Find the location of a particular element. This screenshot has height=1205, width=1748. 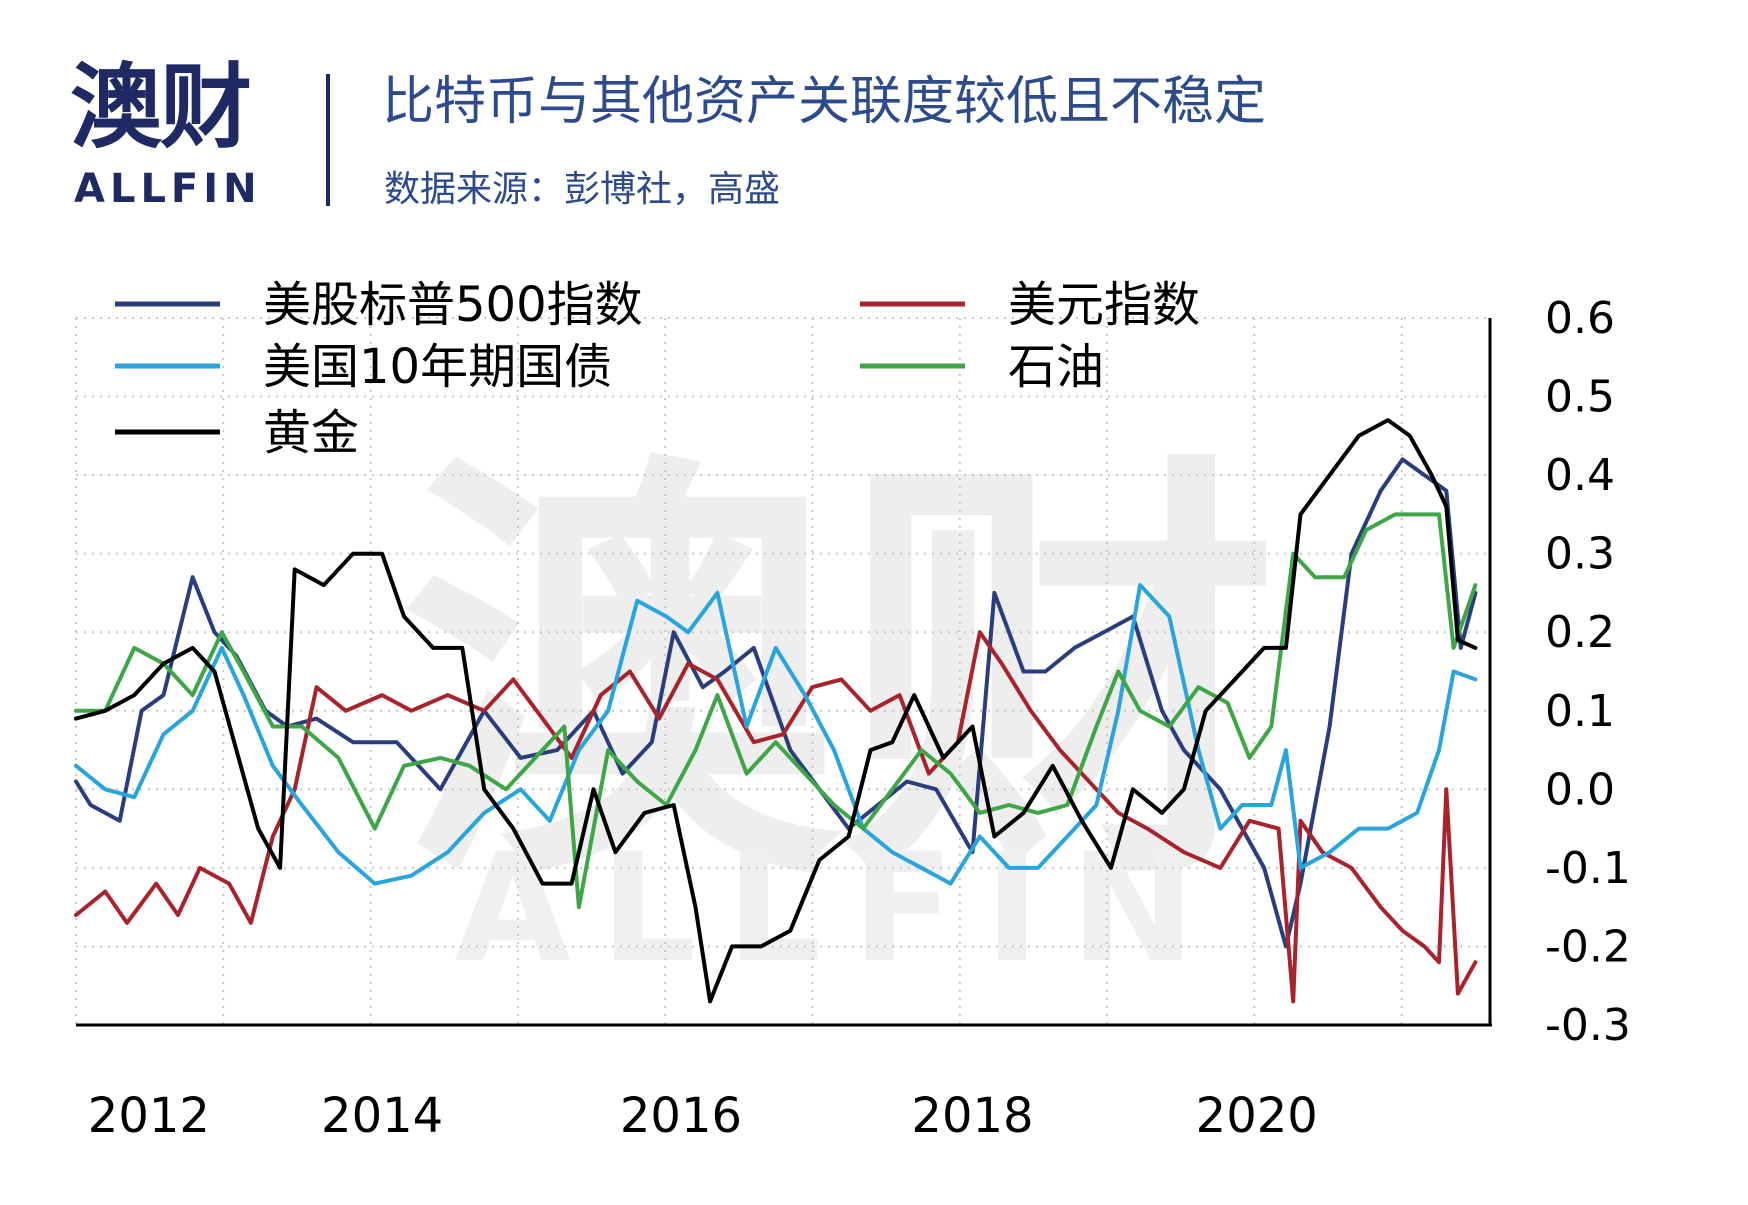

legend-label: 石油 is located at coordinates (1056, 367).